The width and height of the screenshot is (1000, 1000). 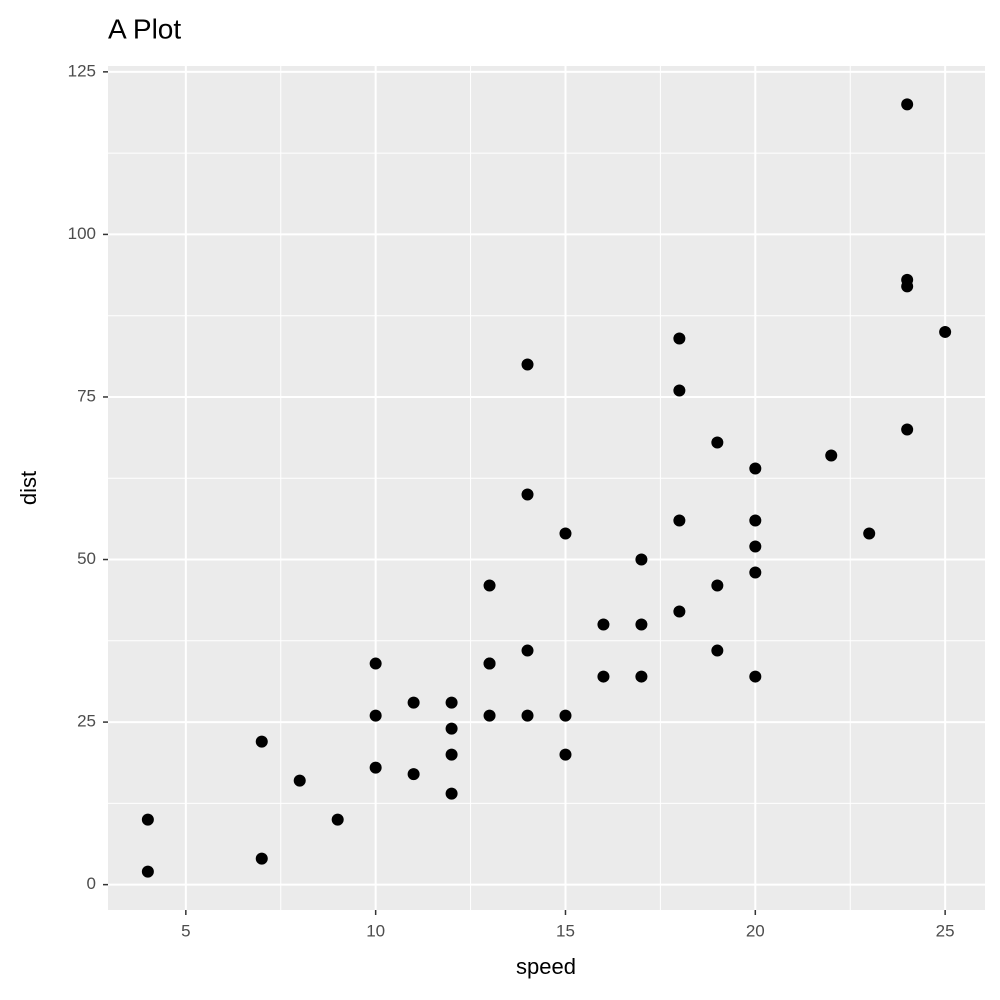 What do you see at coordinates (82, 233) in the screenshot?
I see `y-tick-label: 100` at bounding box center [82, 233].